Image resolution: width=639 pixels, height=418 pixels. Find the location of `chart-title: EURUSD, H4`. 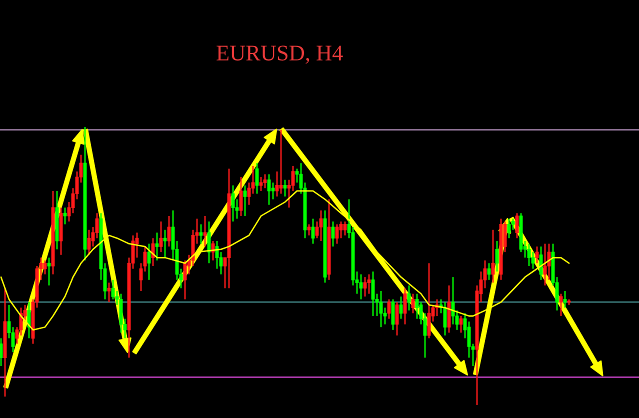

chart-title: EURUSD, H4 is located at coordinates (279, 55).